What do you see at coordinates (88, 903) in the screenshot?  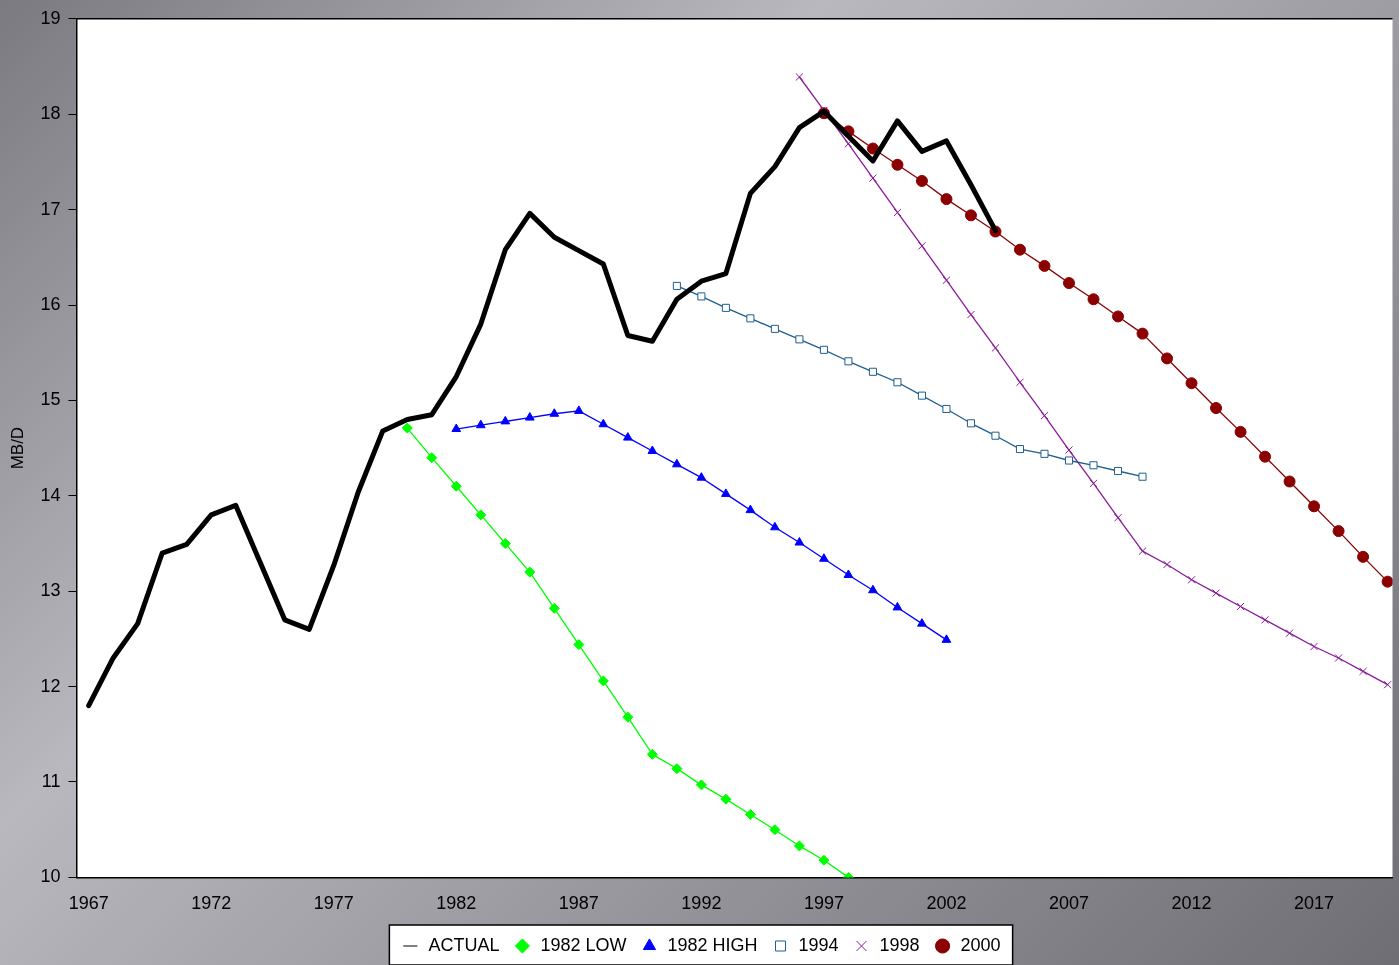 I see `x-tick-label: 1967` at bounding box center [88, 903].